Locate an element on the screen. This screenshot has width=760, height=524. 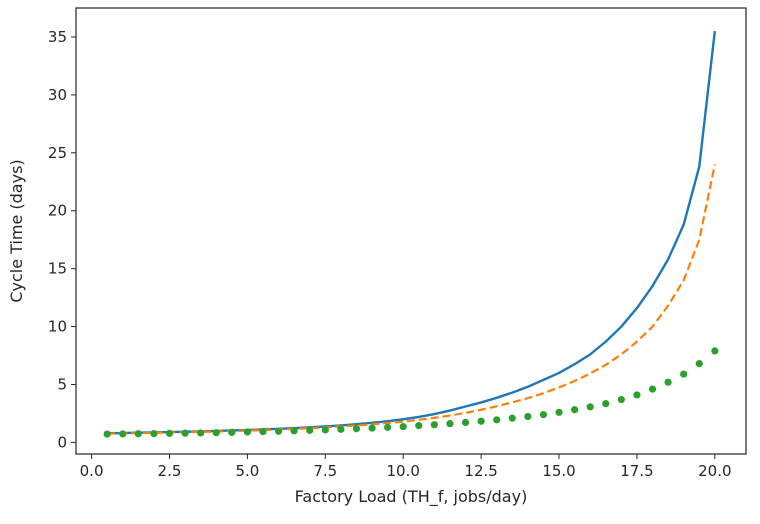
x-axis: 0.0 2.5 5.0 7.5 10.0 12.5 15.0 17.5 20.0 is located at coordinates (406, 467).